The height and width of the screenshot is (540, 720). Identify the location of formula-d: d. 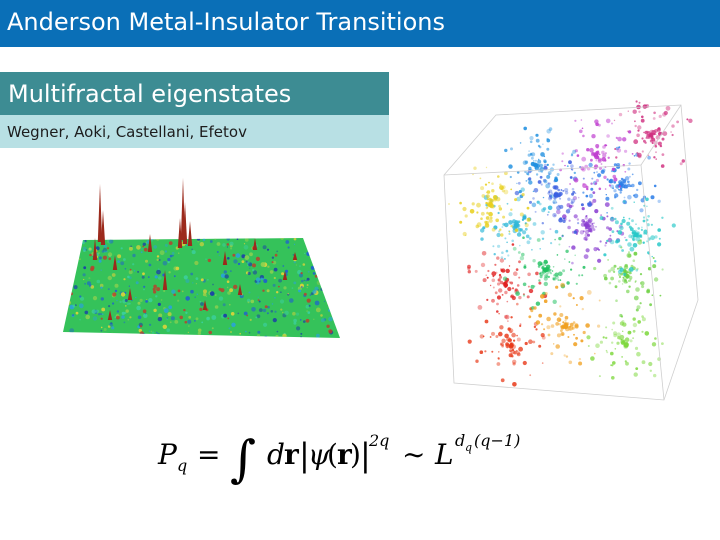
(276, 454).